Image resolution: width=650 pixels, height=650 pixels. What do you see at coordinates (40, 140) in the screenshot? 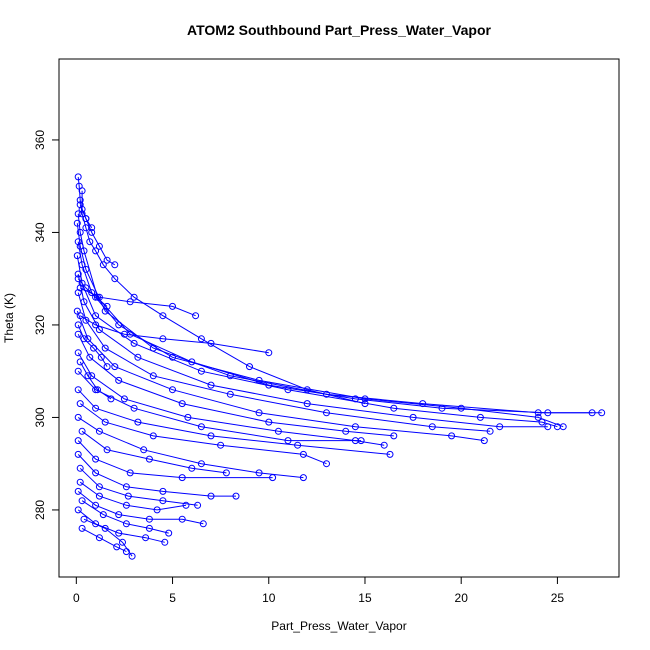
I see `y-tick-label: 360` at bounding box center [40, 140].